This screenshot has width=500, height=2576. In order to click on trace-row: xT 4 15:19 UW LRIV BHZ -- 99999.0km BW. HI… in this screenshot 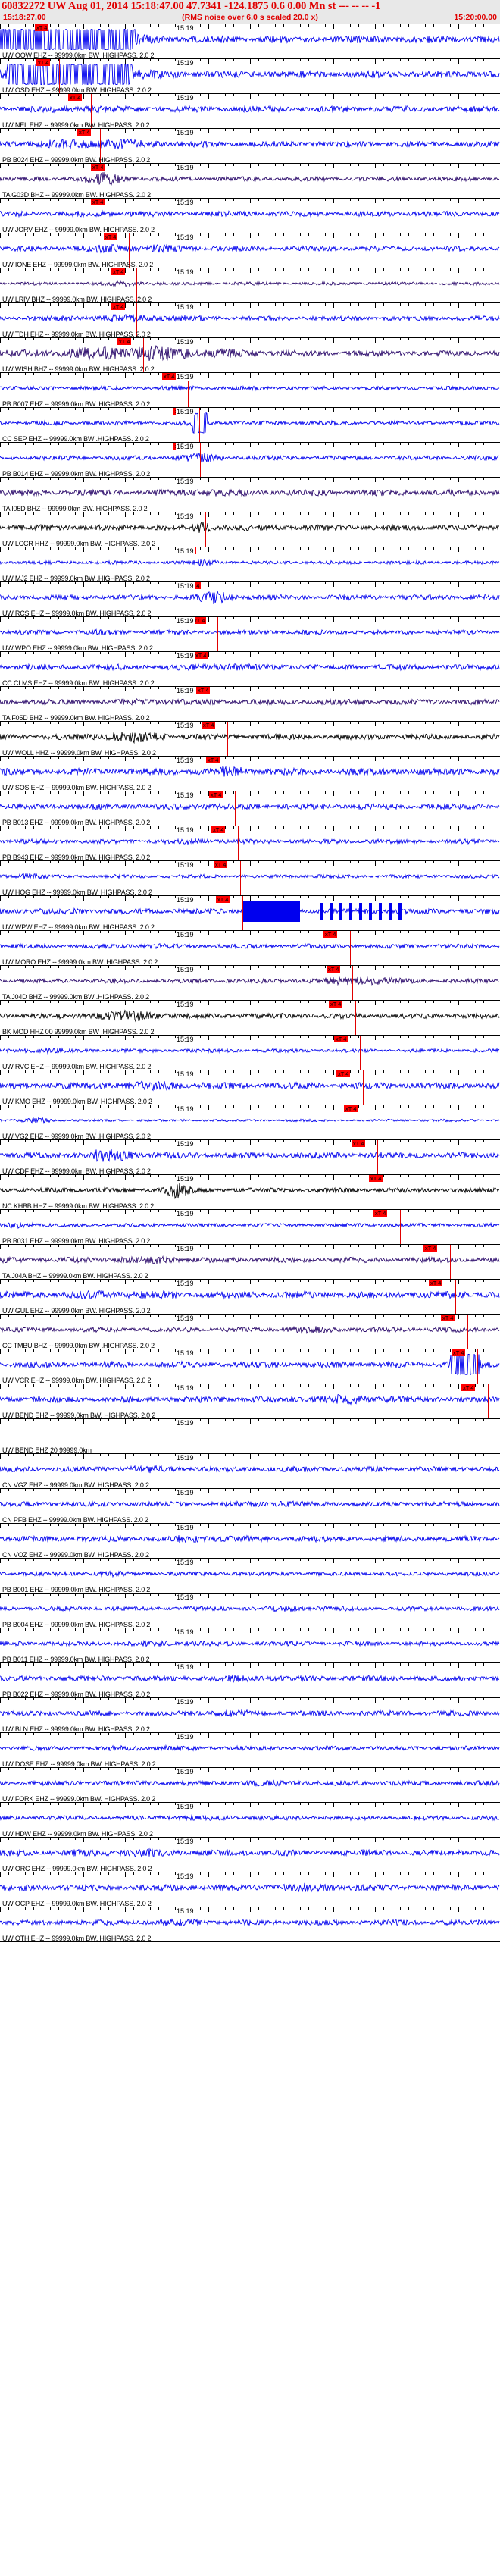, I will do `click(250, 285)`.